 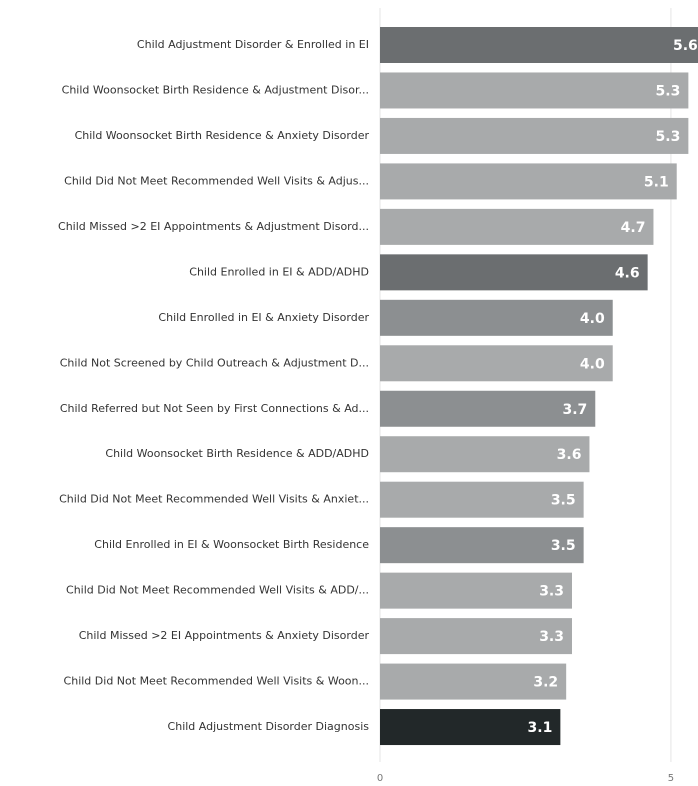 What do you see at coordinates (627, 273) in the screenshot?
I see `value-label: 4.6` at bounding box center [627, 273].